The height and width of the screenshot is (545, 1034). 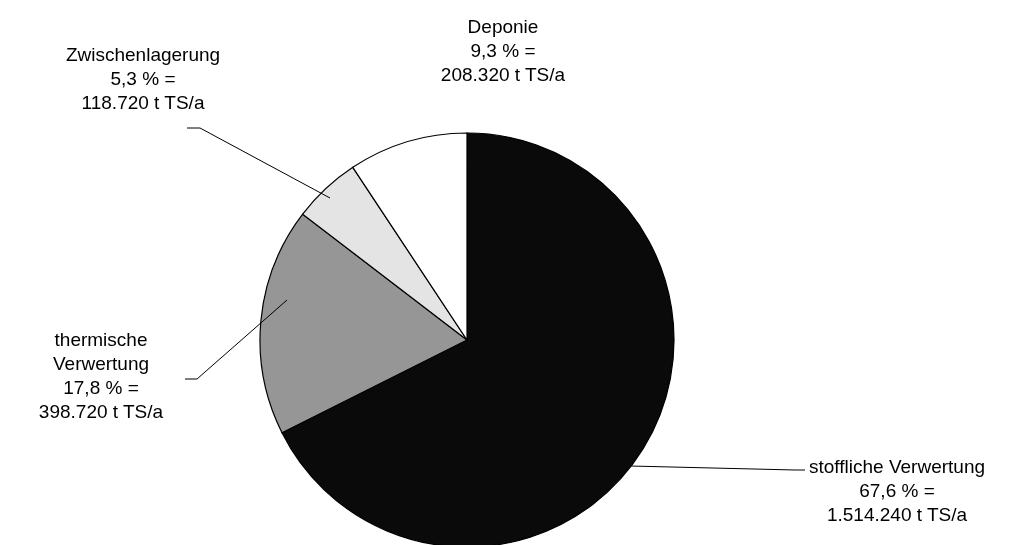 What do you see at coordinates (503, 62) in the screenshot?
I see `data-label: 9,3 % = 208.320 t TS/a` at bounding box center [503, 62].